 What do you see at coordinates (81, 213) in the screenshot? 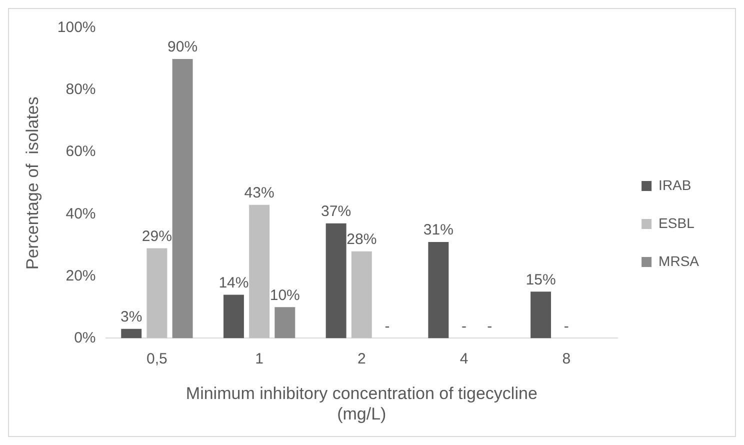
I see `y-tick-label: 40%` at bounding box center [81, 213].